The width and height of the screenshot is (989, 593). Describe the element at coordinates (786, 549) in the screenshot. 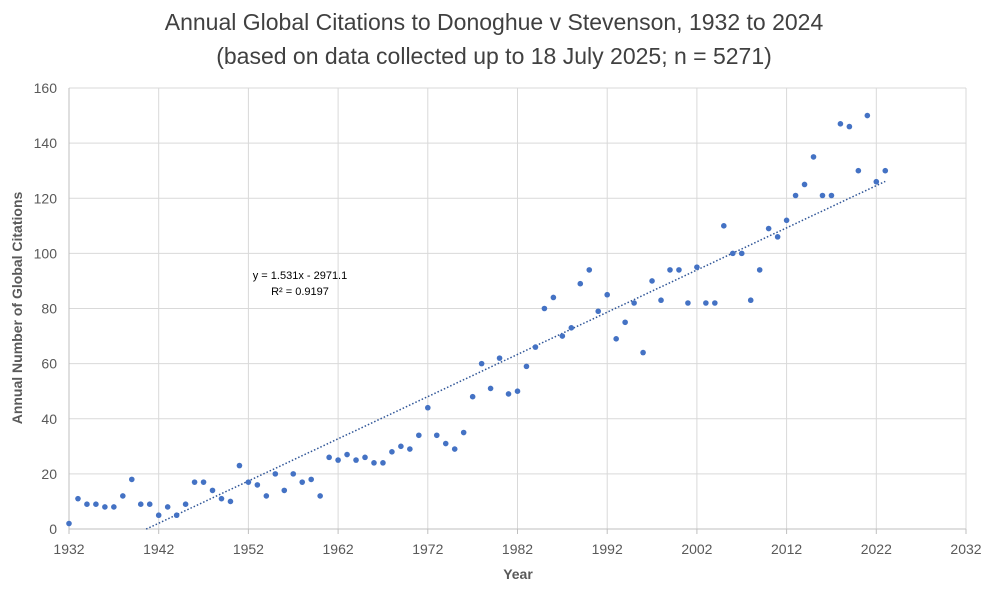

I see `x-tick-label: 2012` at that location.